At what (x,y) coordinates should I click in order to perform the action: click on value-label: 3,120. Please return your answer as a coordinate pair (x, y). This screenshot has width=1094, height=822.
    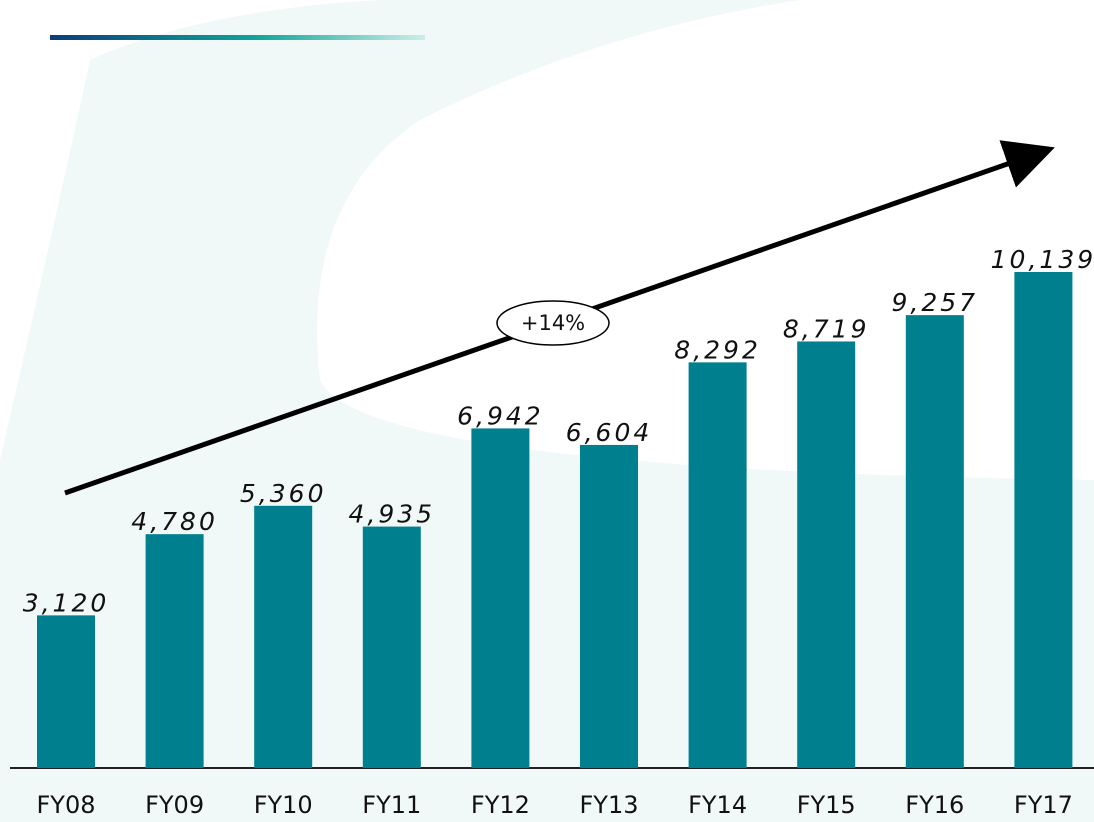
    Looking at the image, I should click on (66, 602).